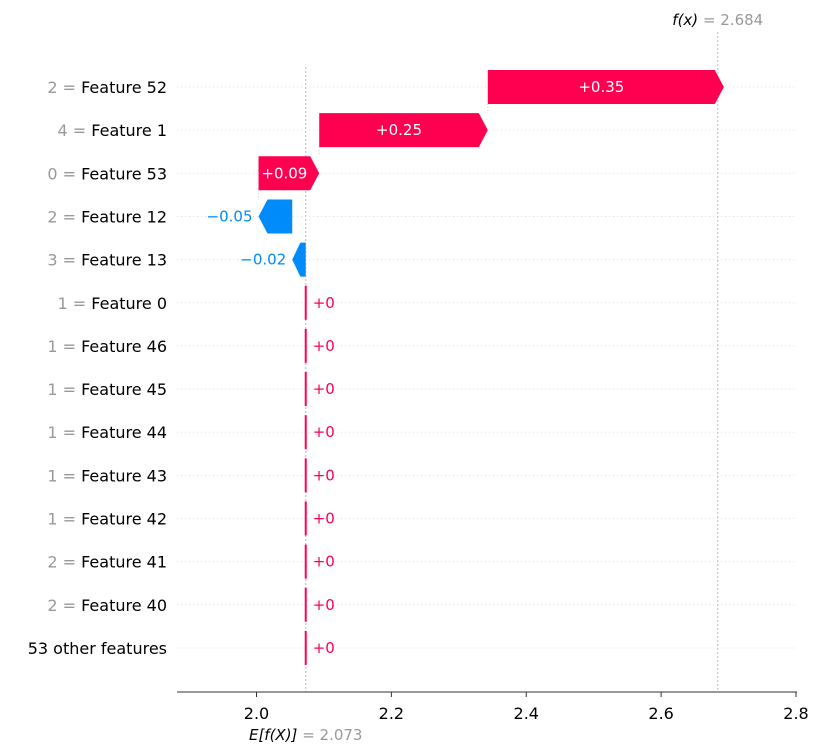 This screenshot has height=754, width=820. I want to click on feature-label: 53 other features, so click(97, 648).